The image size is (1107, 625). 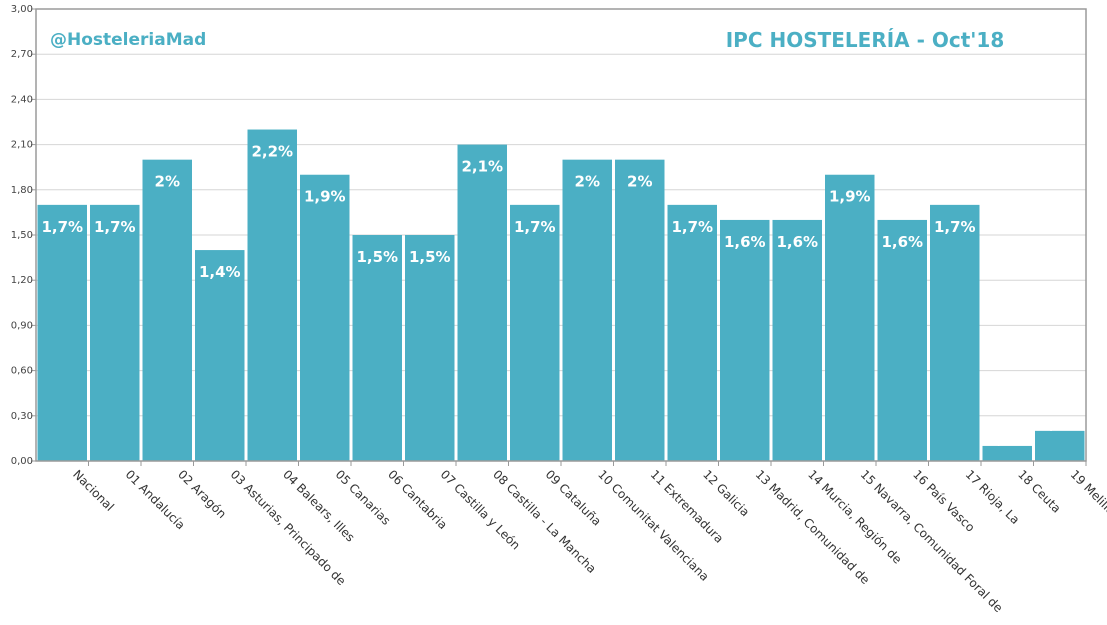 I want to click on x-tick-label: 12 Galicia, so click(x=726, y=493).